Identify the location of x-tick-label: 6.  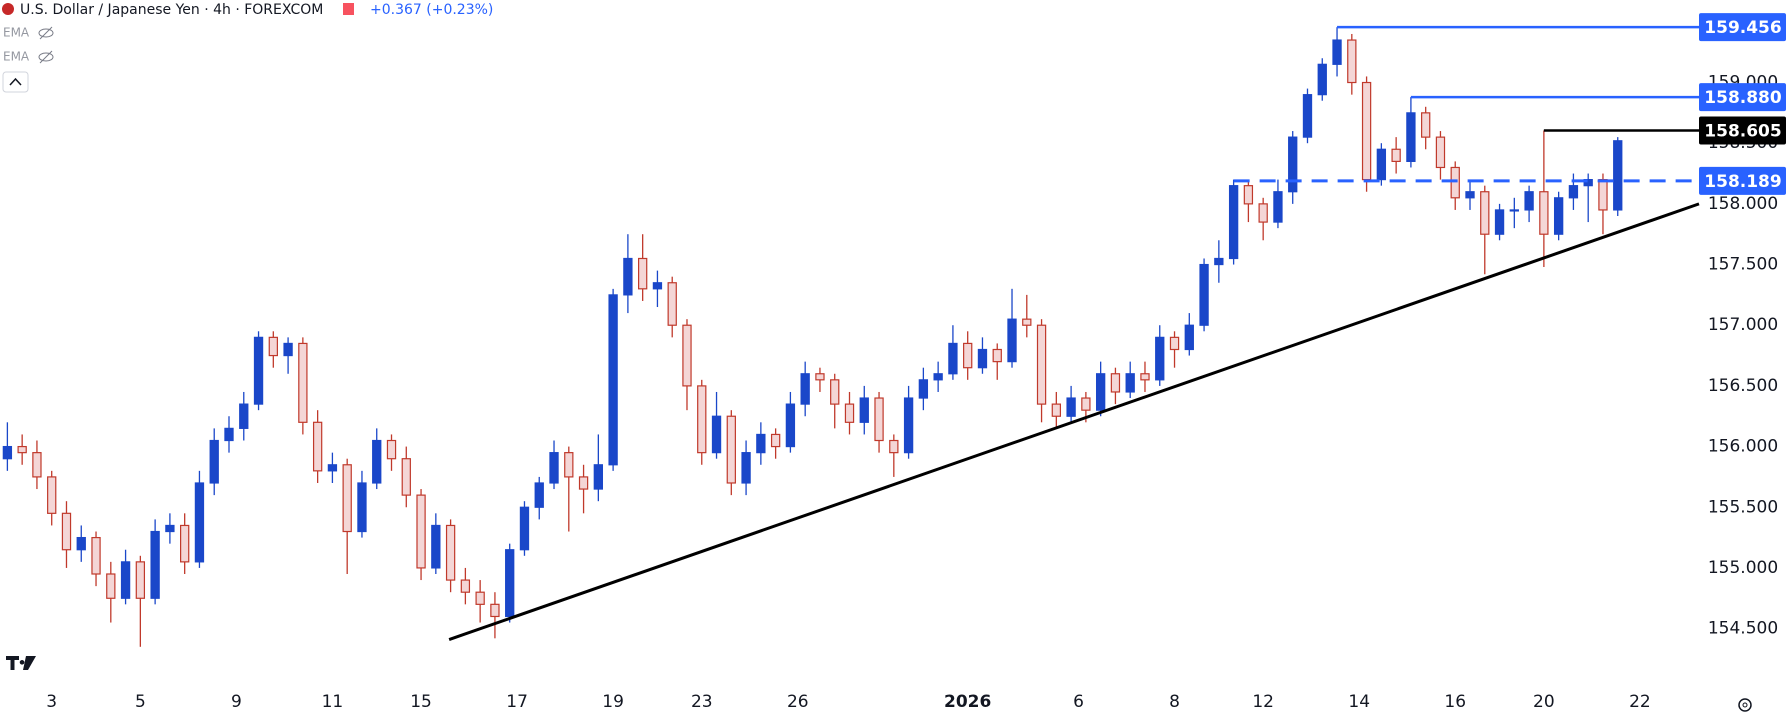
(1078, 702).